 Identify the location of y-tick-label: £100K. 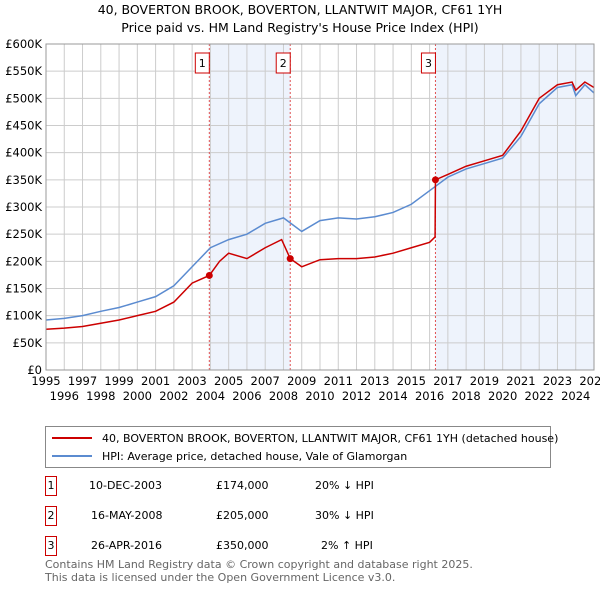
(23, 316).